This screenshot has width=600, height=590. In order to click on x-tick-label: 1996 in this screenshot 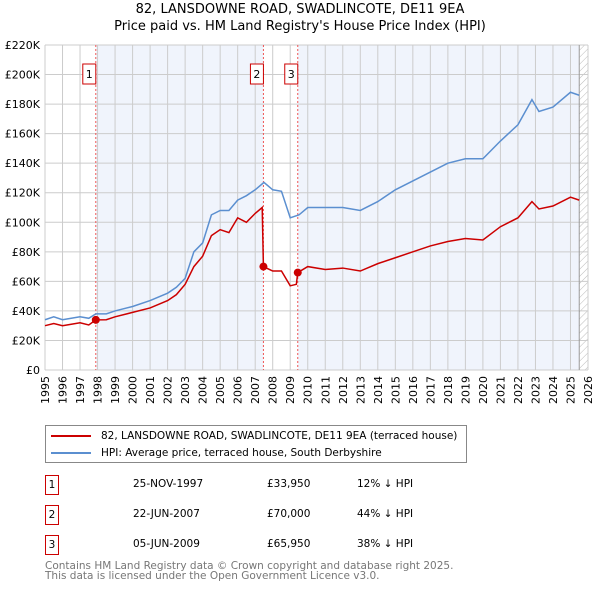, I will do `click(63, 390)`.